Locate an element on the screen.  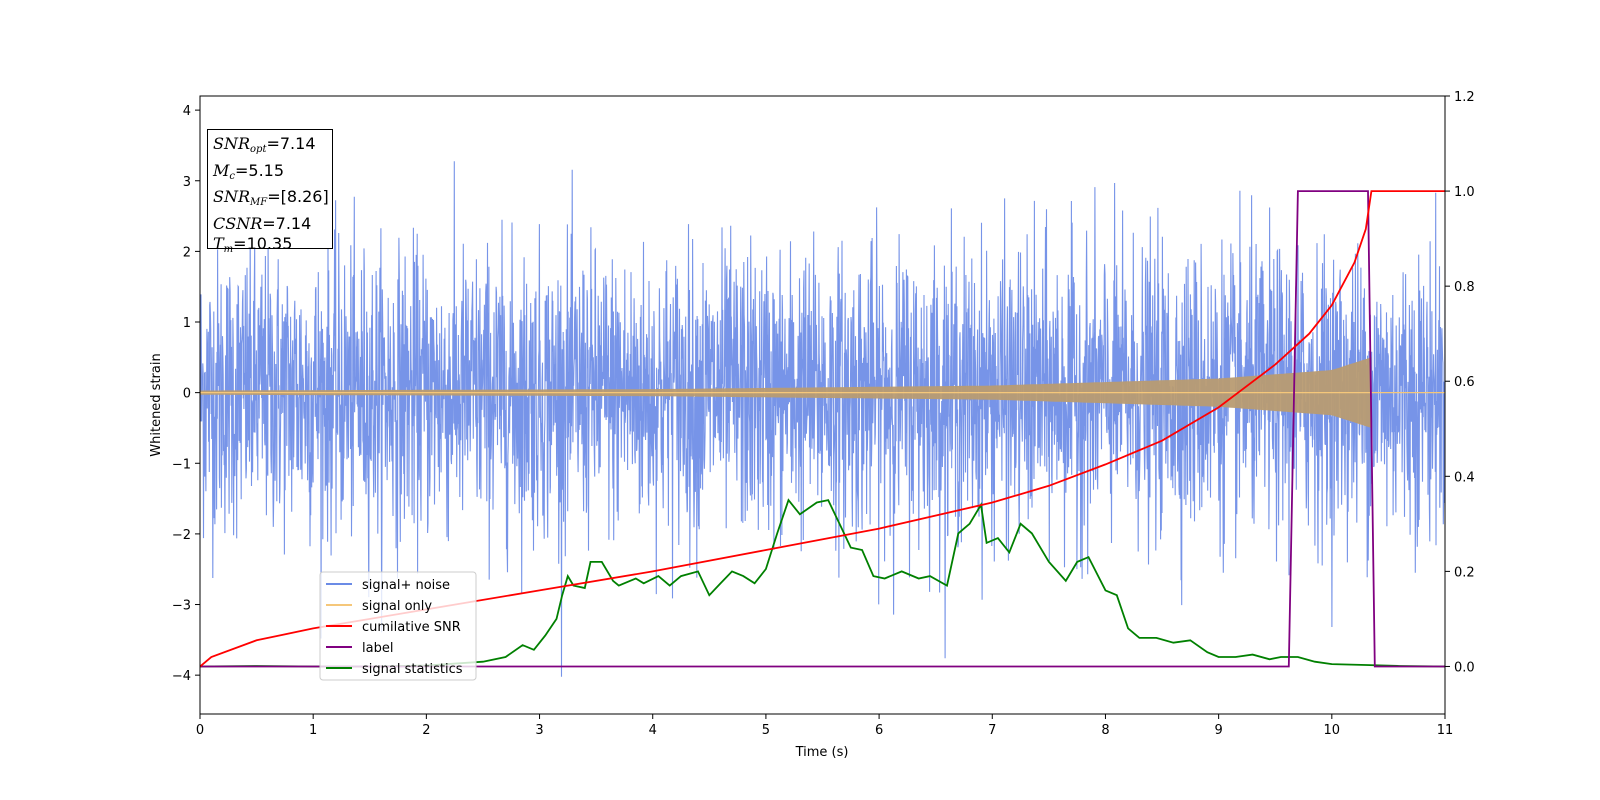
mc-row: Mc=5.15 is located at coordinates (270, 174).